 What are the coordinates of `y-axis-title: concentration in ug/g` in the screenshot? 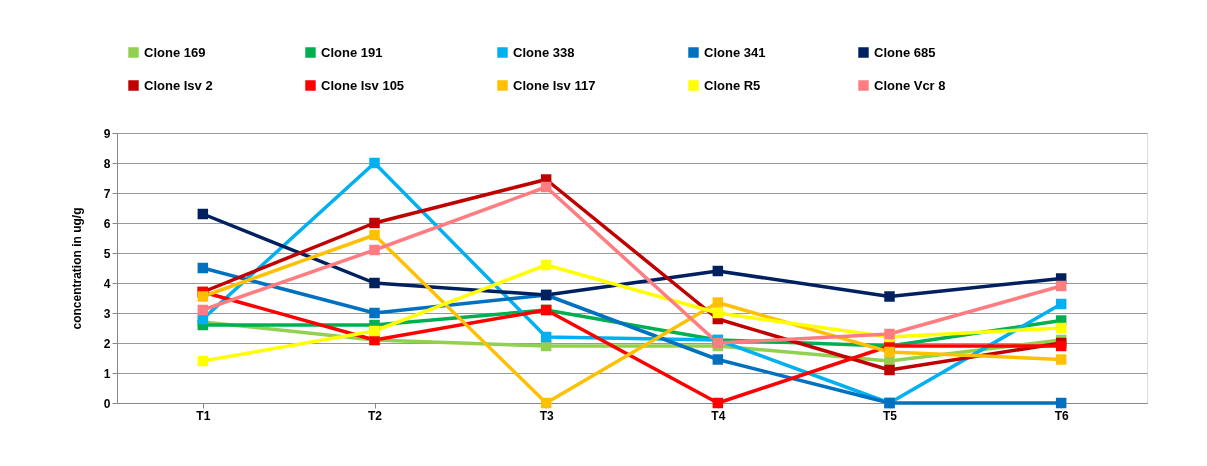 It's located at (76, 268).